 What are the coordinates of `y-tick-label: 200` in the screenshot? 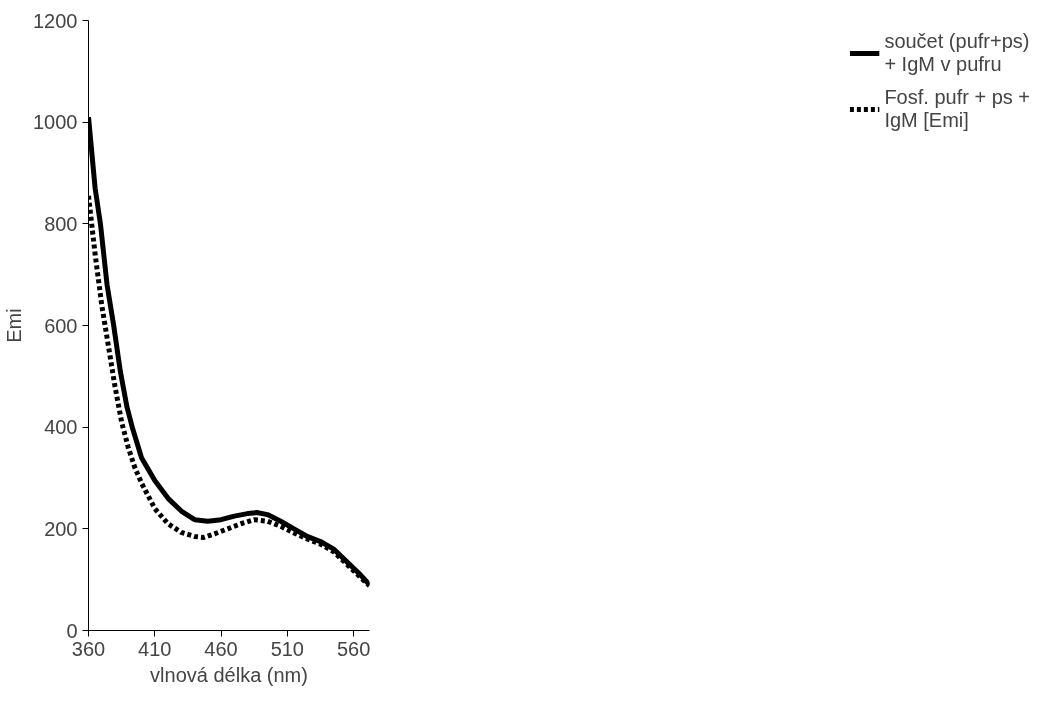 It's located at (61, 528).